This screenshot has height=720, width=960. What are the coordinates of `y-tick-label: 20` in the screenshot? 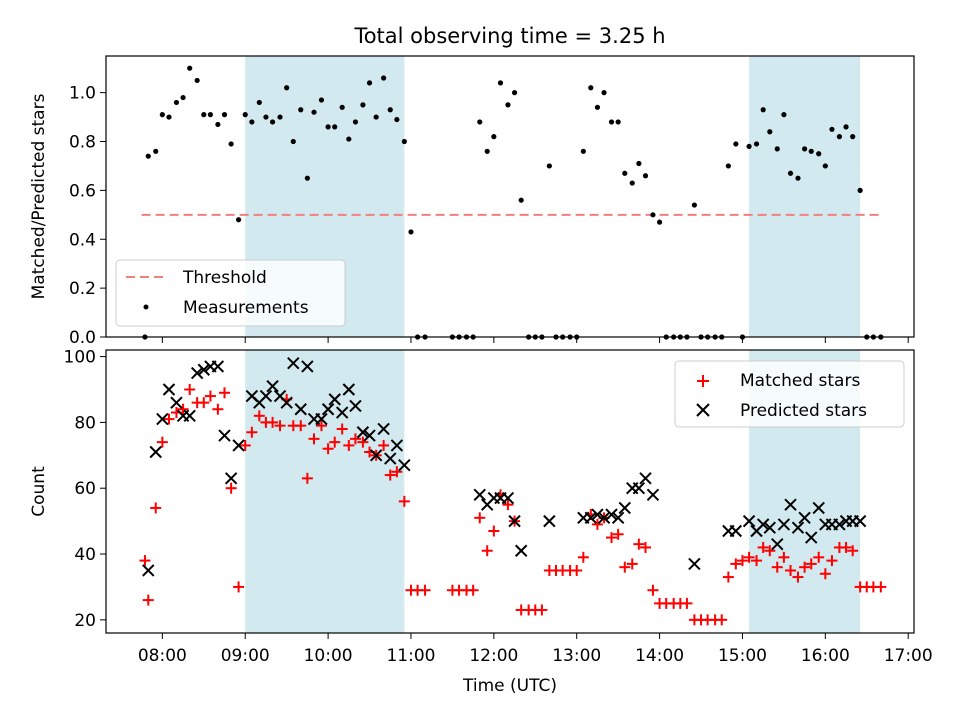 It's located at (85, 621).